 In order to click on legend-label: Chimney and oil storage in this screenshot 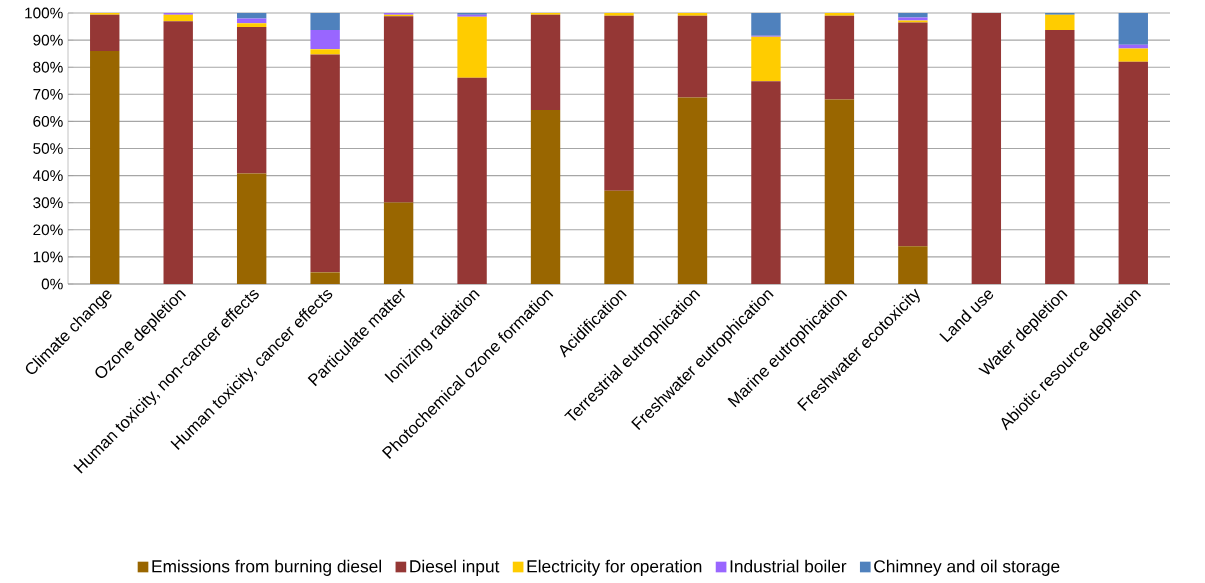, I will do `click(967, 567)`.